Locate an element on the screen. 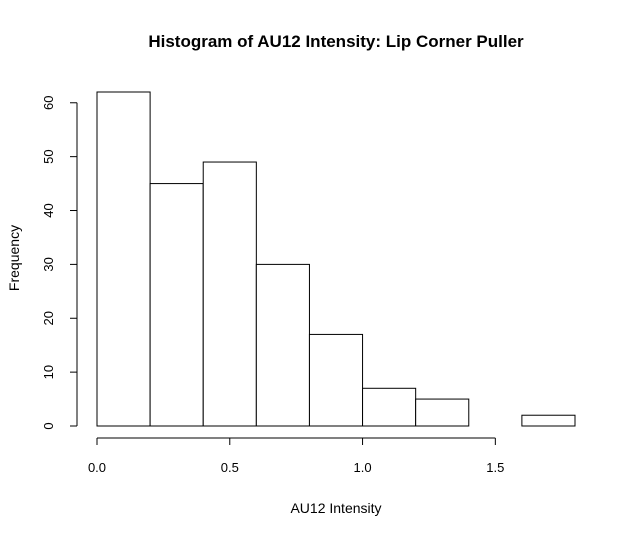 The image size is (634, 538). x-tick-label-0: 0.0 is located at coordinates (97, 467).